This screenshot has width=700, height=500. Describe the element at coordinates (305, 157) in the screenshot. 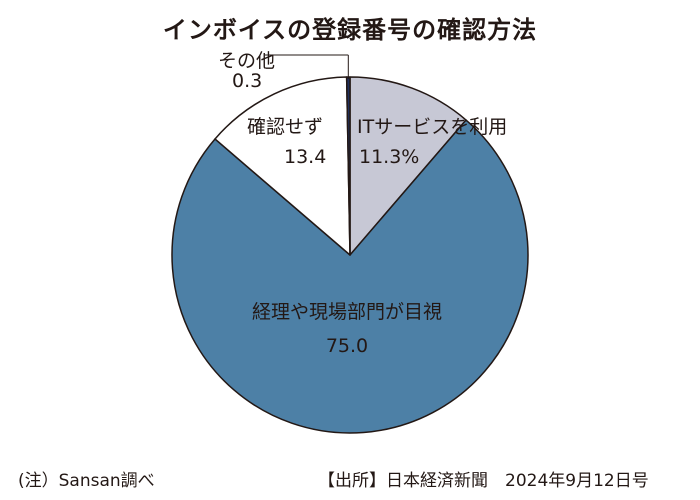

I see `slice-value-unchecked: 13.4` at that location.